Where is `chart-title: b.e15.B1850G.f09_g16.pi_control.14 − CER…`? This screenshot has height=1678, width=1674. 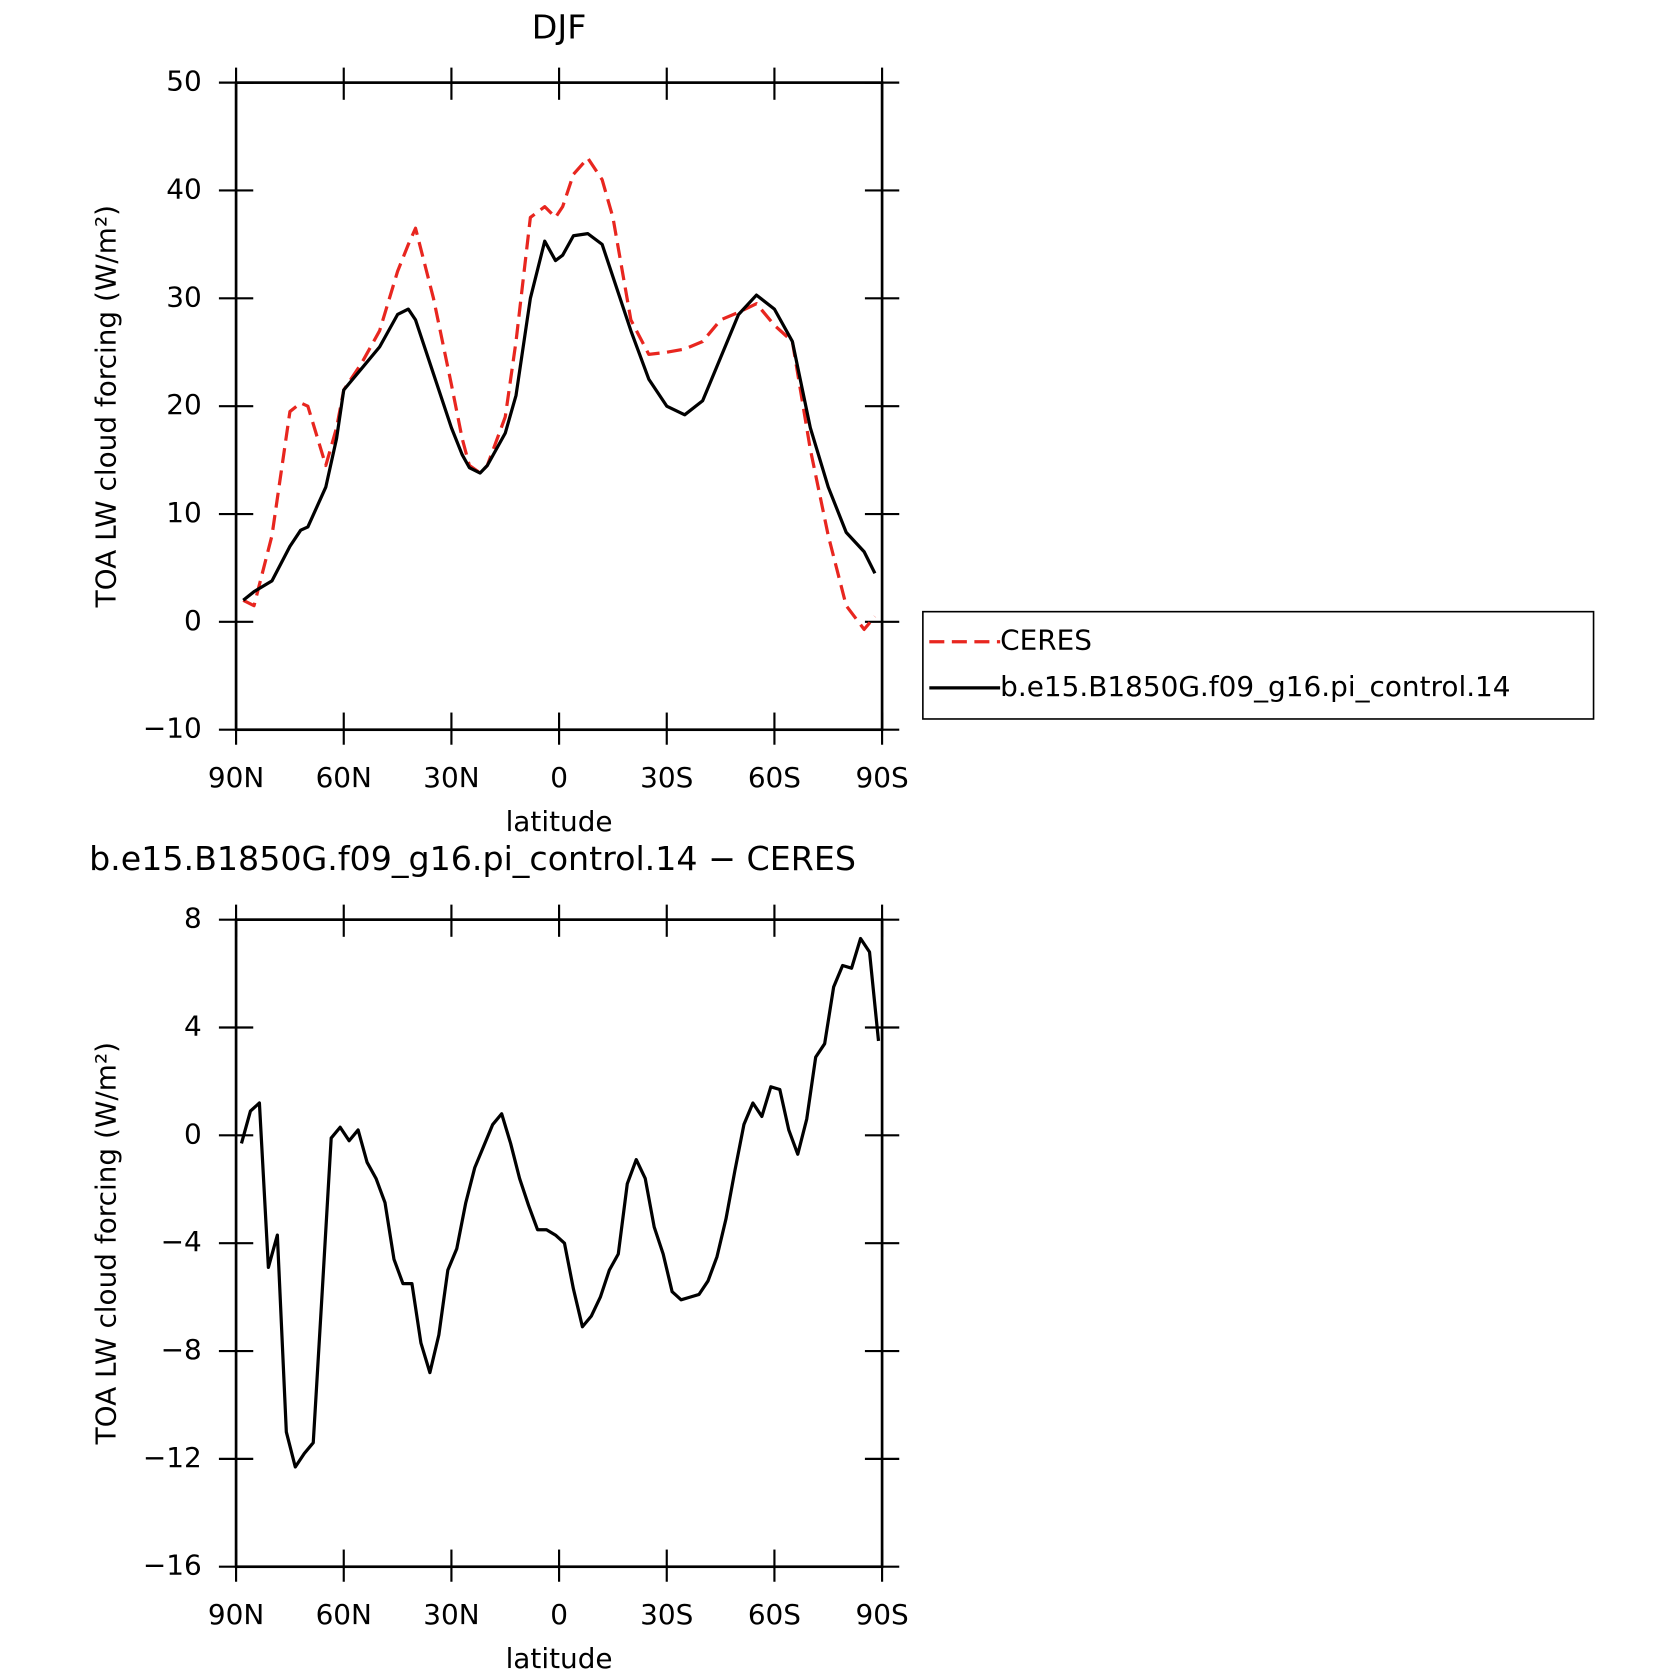 chart-title: b.e15.B1850G.f09_g16.pi_control.14 − CER… is located at coordinates (472, 858).